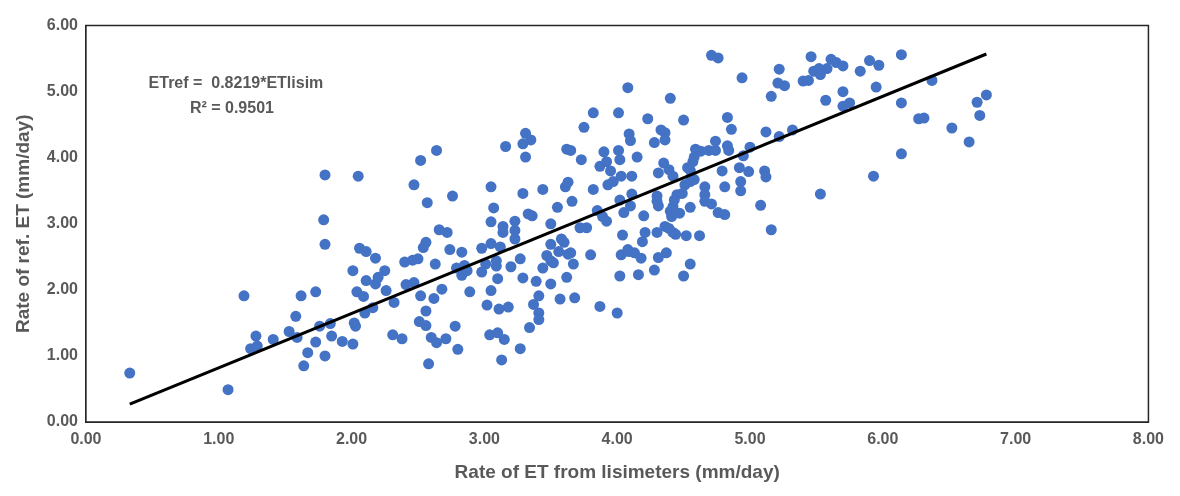 The height and width of the screenshot is (496, 1180). What do you see at coordinates (617, 471) in the screenshot?
I see `x-axis-title: Rate of ET from lisimeters (mm/day)` at bounding box center [617, 471].